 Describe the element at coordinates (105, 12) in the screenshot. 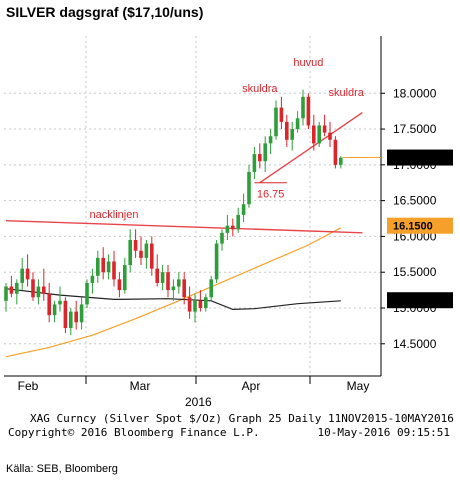

I see `chart-title: SILVER dagsgraf ($17,10/uns)` at that location.